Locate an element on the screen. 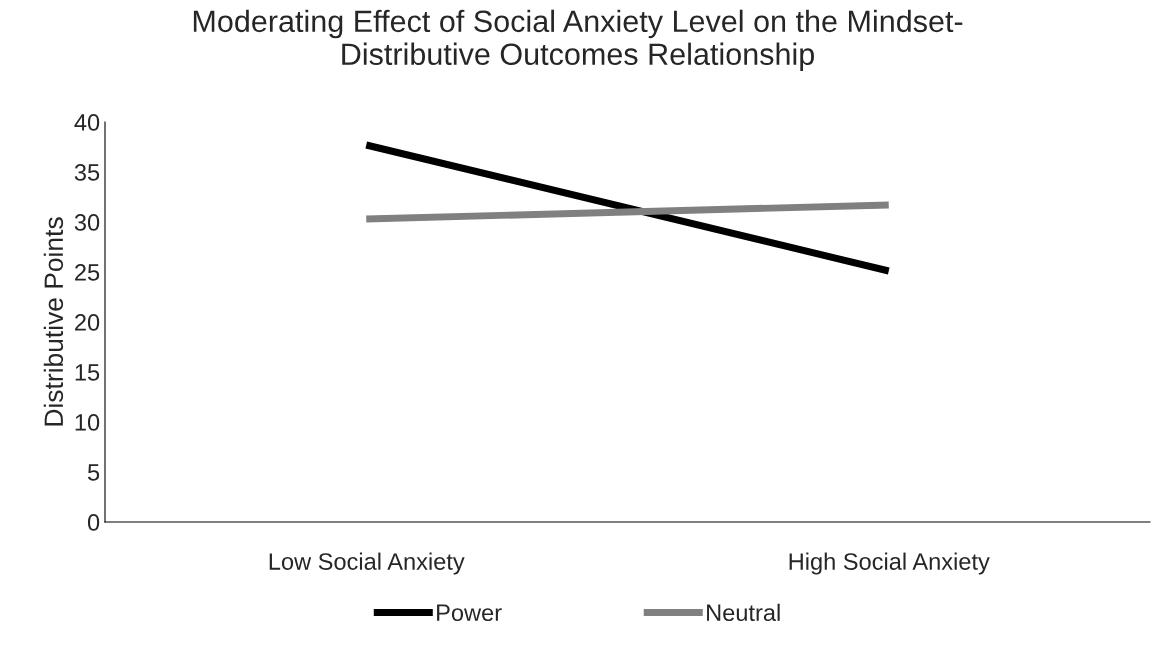  y-tick-label: 20 is located at coordinates (87, 322).